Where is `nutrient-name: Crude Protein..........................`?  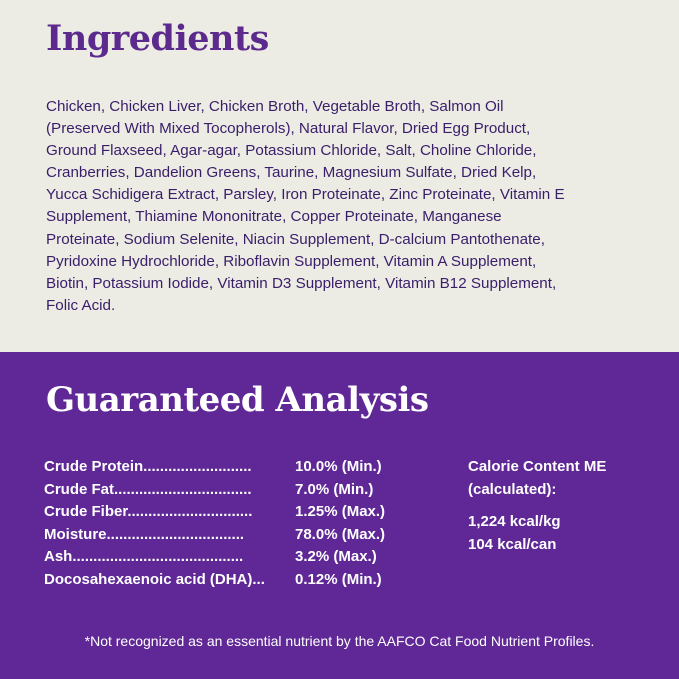 nutrient-name: Crude Protein.......................... is located at coordinates (148, 466).